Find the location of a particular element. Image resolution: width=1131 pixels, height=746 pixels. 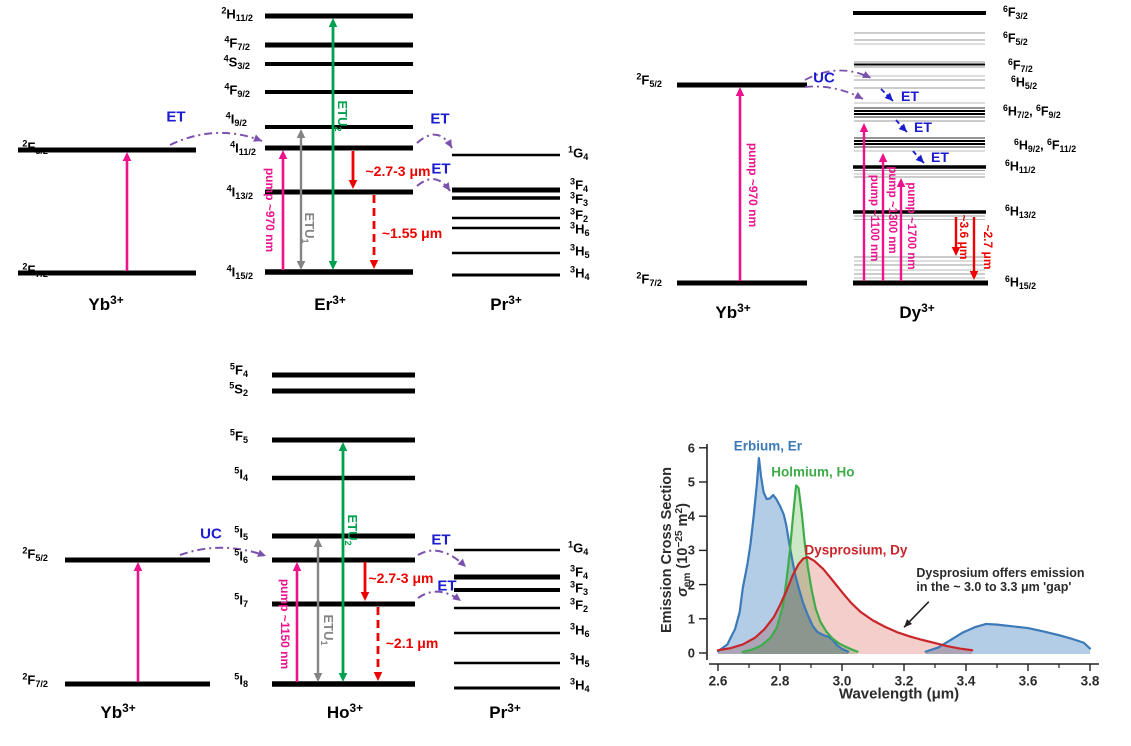

dy-pump-1300-label: pump ~1300 nm is located at coordinates (891, 209).